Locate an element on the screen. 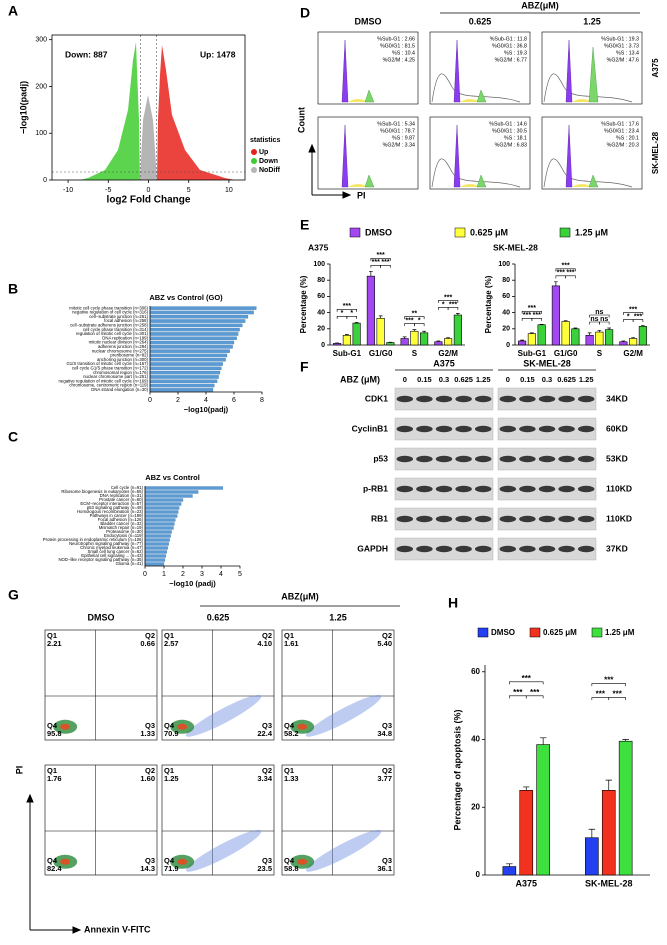 This screenshot has height=945, width=667. y-tick-label: 40 is located at coordinates (506, 312).